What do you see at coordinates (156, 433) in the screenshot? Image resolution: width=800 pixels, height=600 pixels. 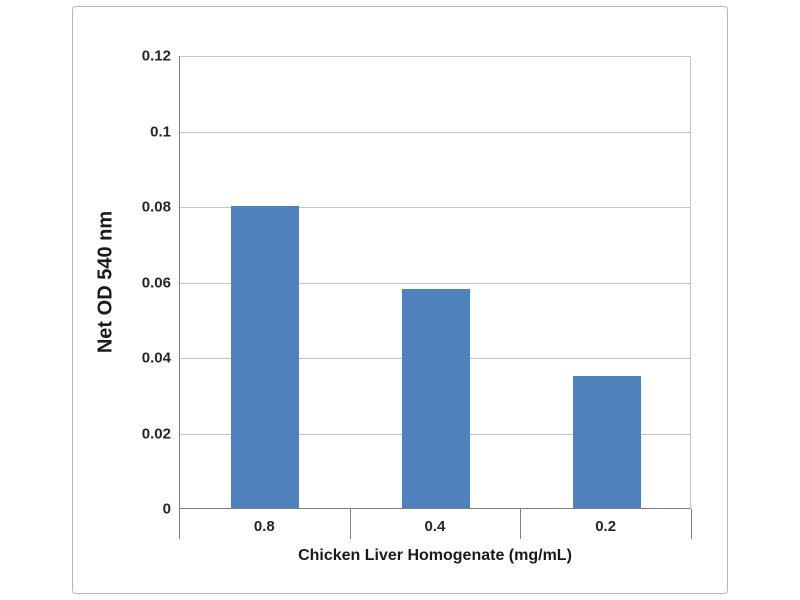 I see `y-tick-label: 0.02` at bounding box center [156, 433].